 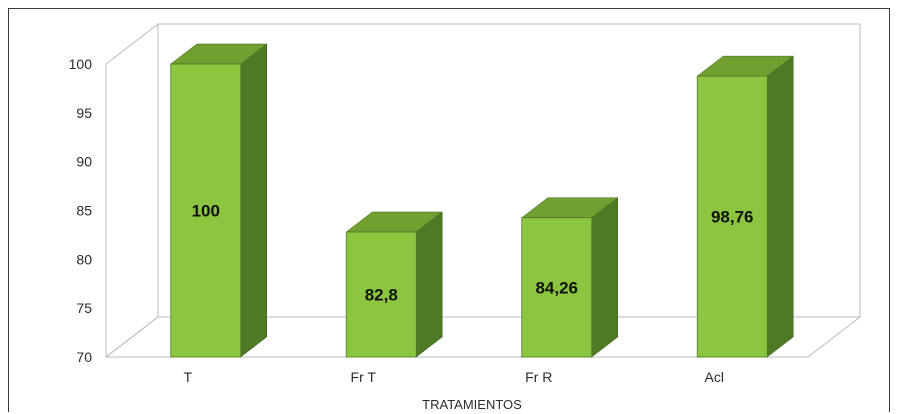 I want to click on chart-side-wall, so click(x=132, y=190).